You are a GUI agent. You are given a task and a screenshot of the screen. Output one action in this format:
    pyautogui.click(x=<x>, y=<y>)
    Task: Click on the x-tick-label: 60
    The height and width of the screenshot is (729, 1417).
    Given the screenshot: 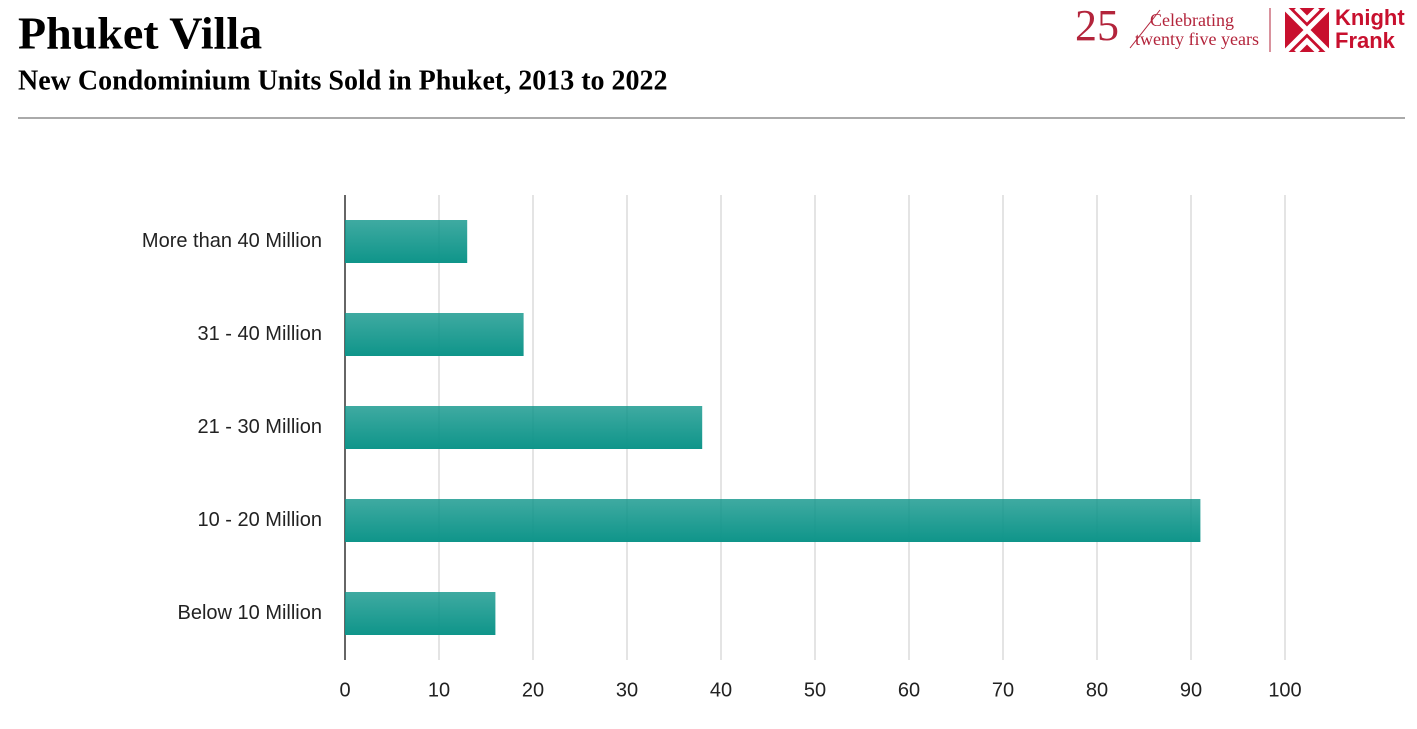 What is the action you would take?
    pyautogui.click(x=909, y=690)
    